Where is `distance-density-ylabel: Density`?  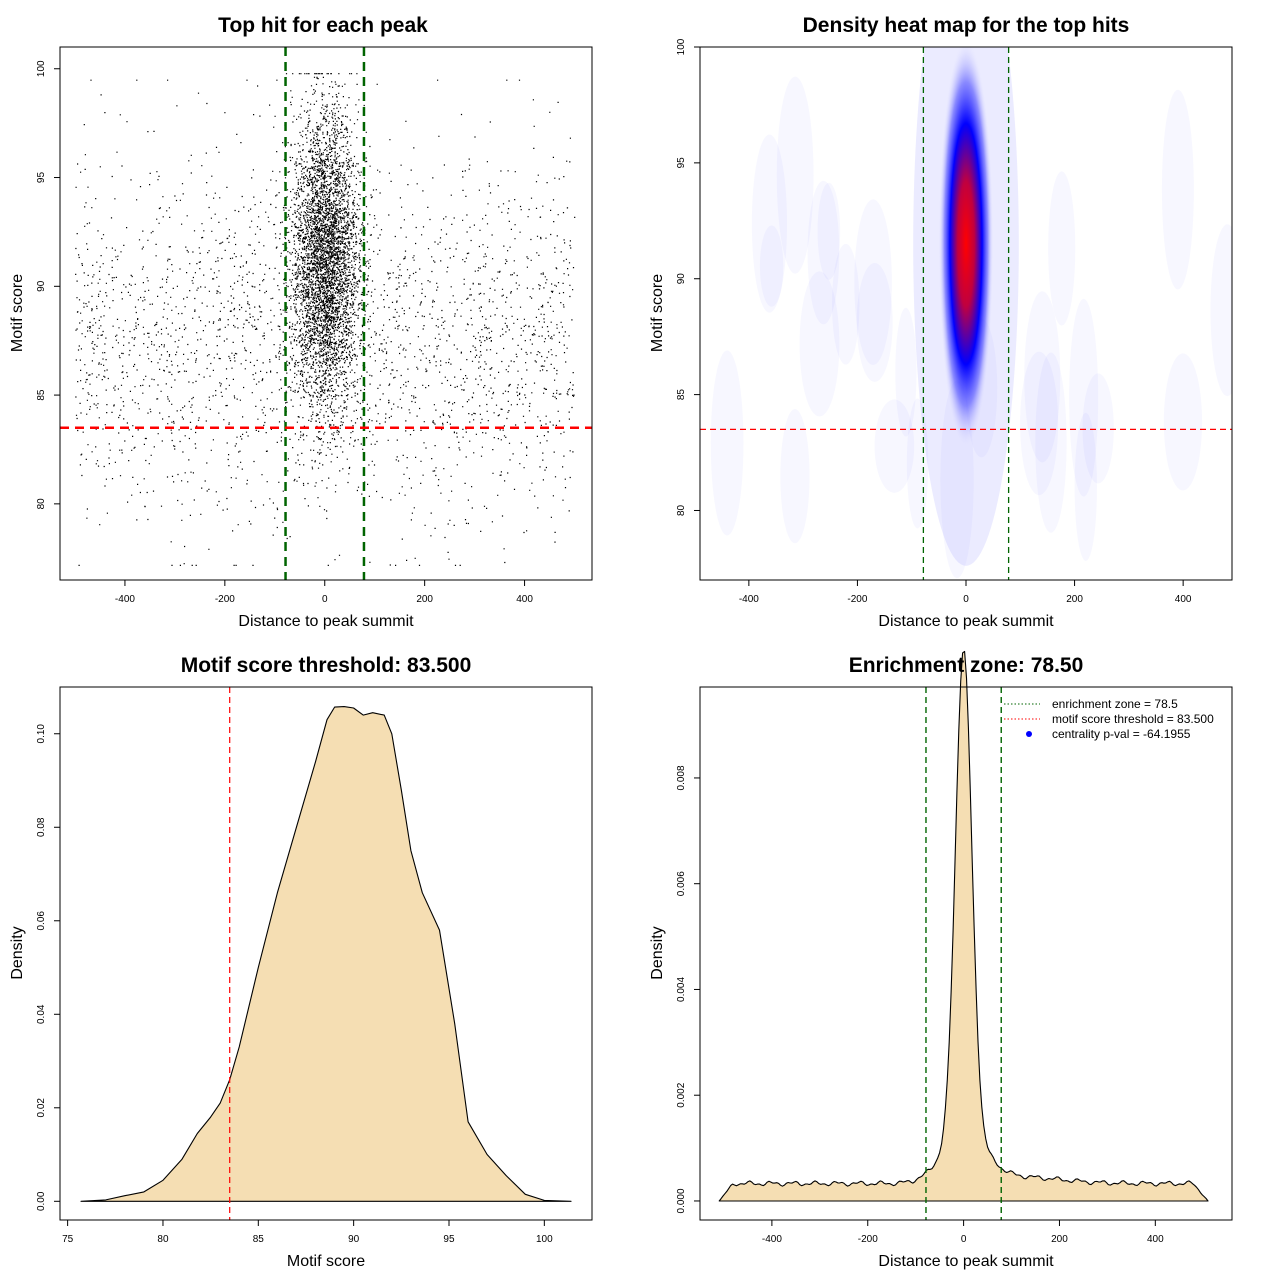
distance-density-ylabel: Density is located at coordinates (657, 952).